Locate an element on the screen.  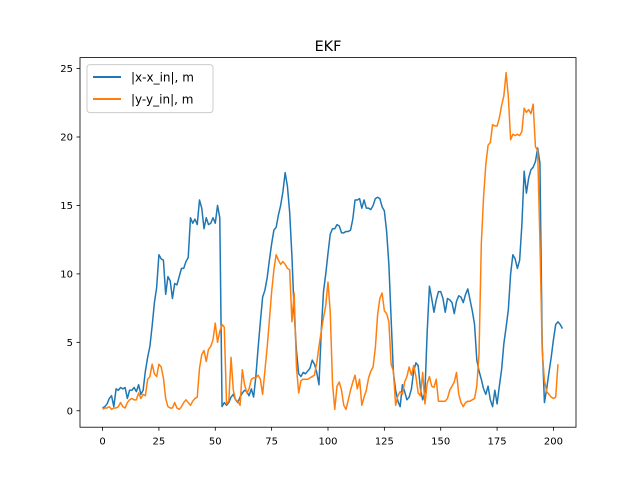
y-axis: 0 5 10 15 20 25 is located at coordinates (70, 240).